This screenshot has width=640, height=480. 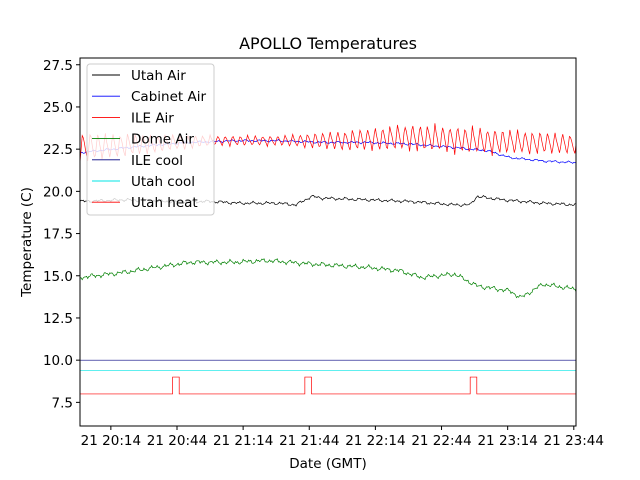 What do you see at coordinates (58, 277) in the screenshot?
I see `y-tick-label: 15.0` at bounding box center [58, 277].